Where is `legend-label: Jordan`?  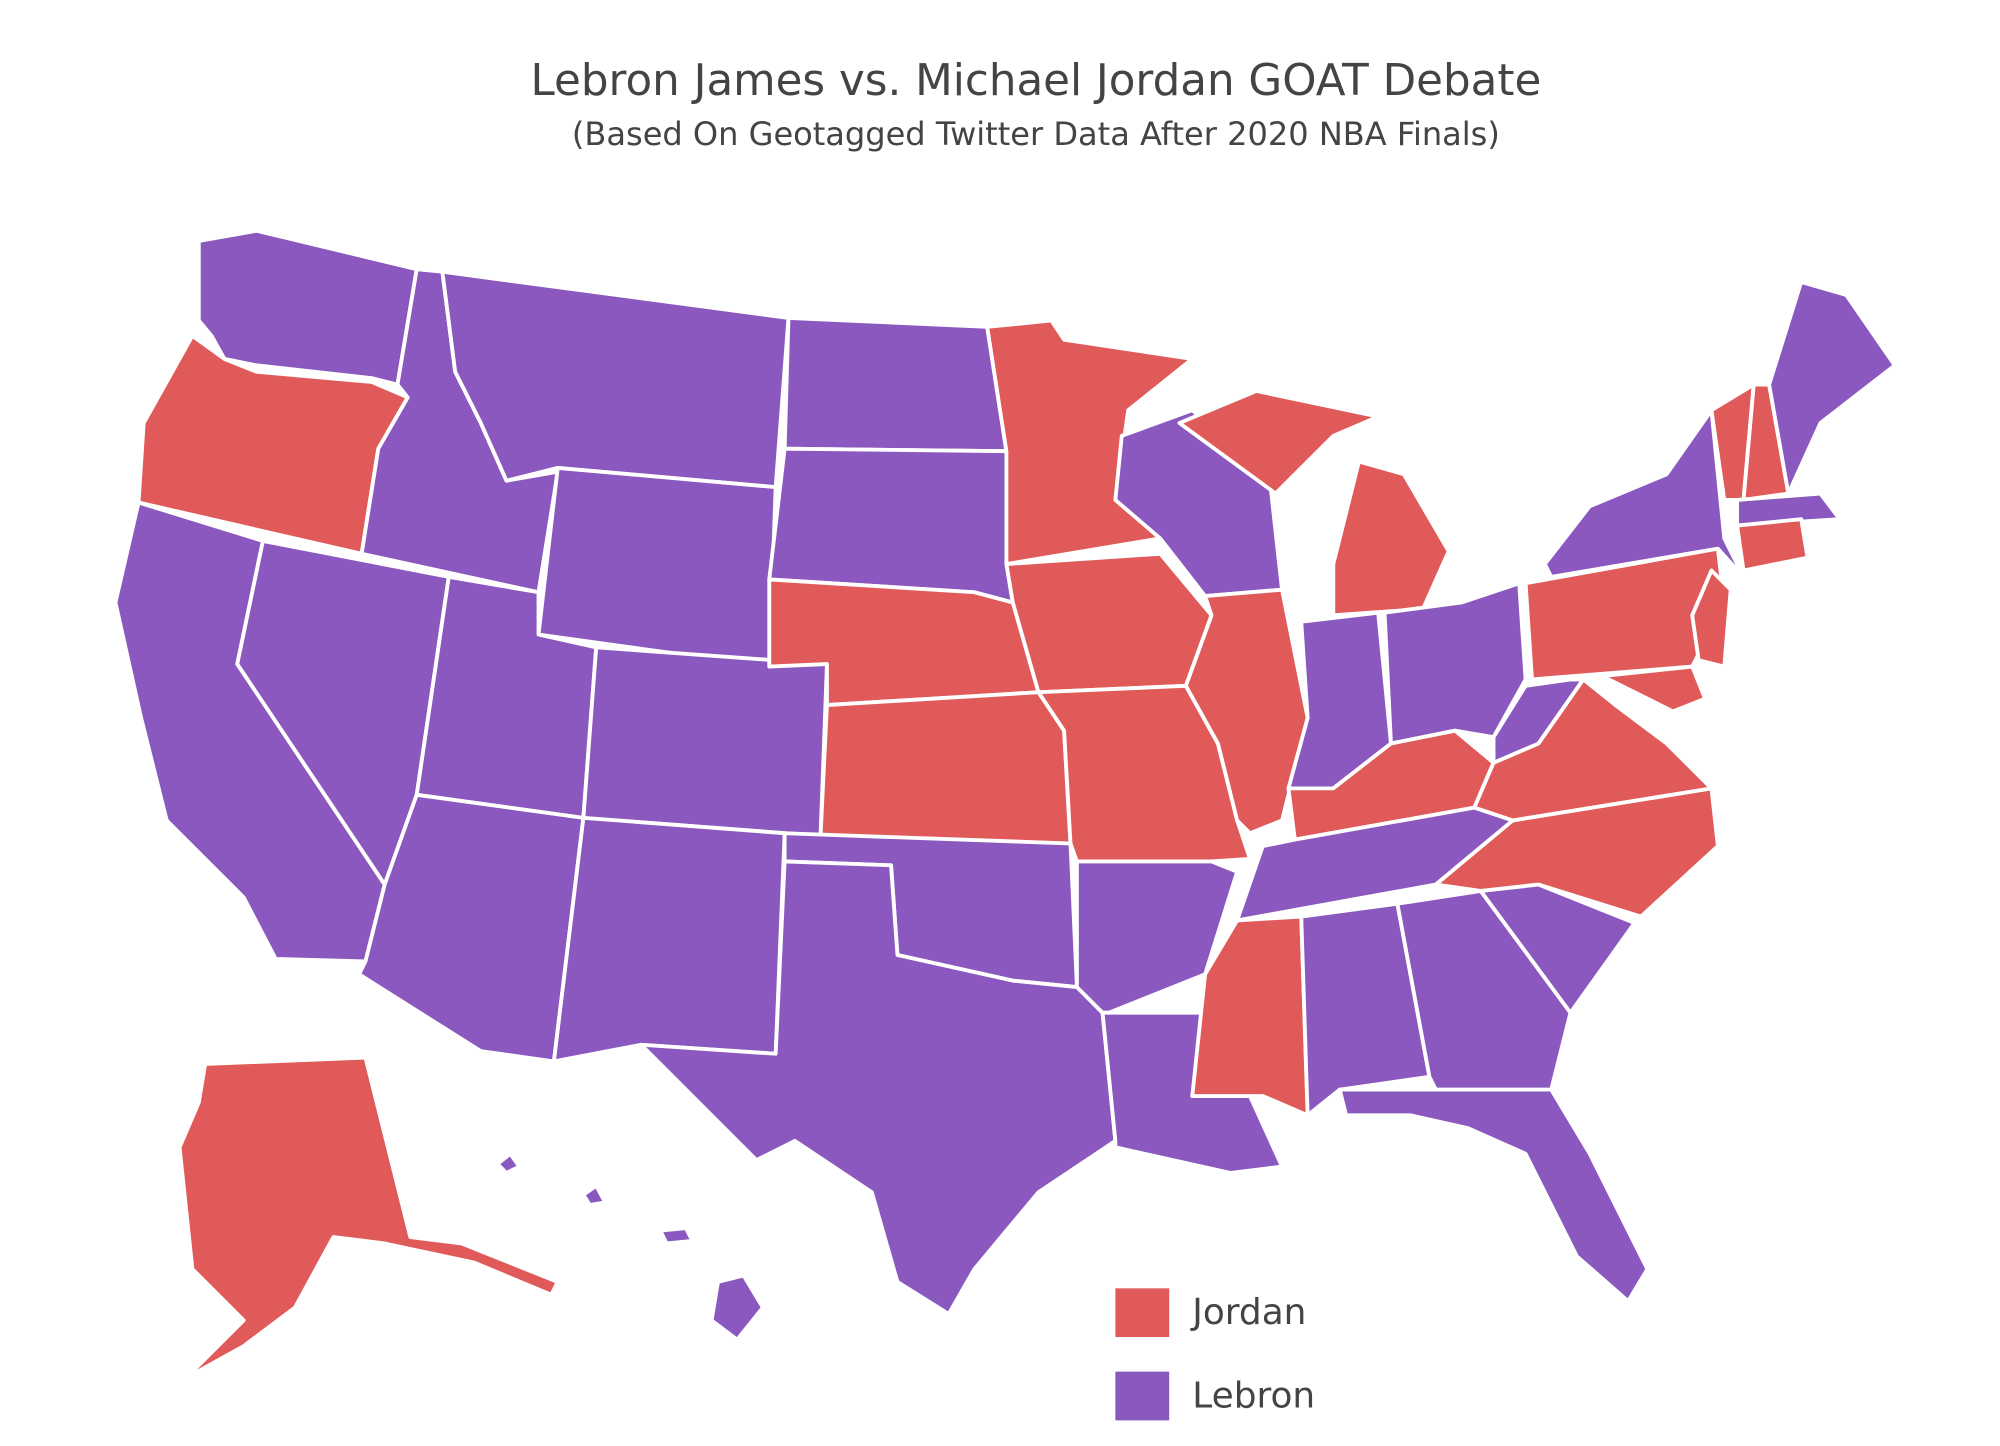 legend-label: Jordan is located at coordinates (1248, 1312).